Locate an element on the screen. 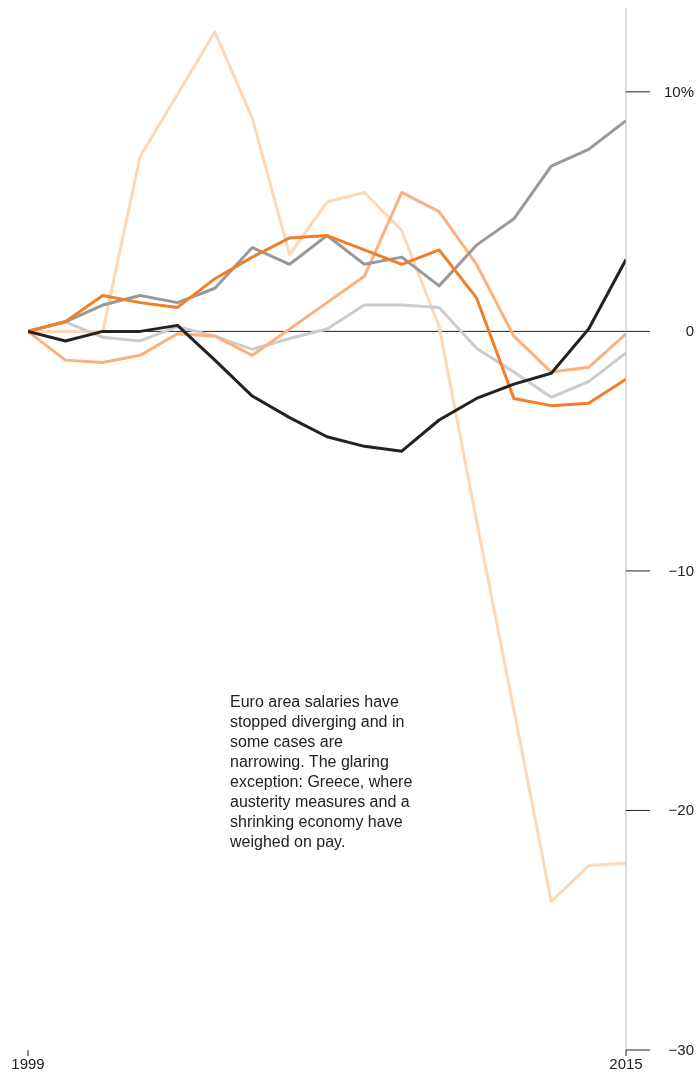  y-tick-label: 10% is located at coordinates (678, 91).